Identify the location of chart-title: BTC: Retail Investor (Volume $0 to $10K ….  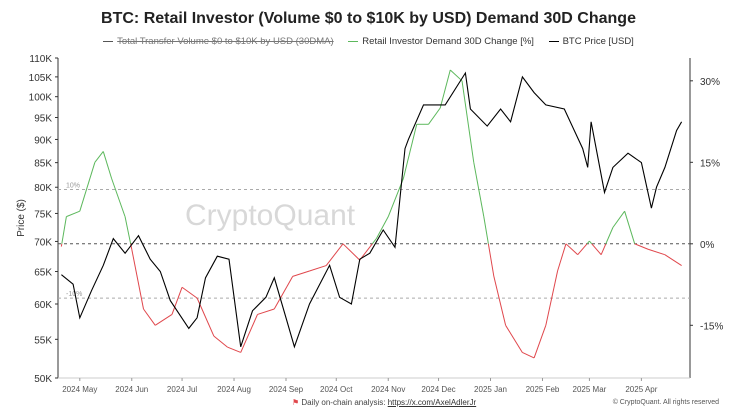
(368, 18).